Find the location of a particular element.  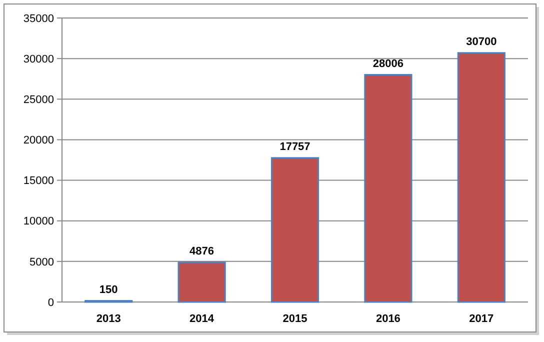

y-tick-label: 5000 is located at coordinates (42, 262).